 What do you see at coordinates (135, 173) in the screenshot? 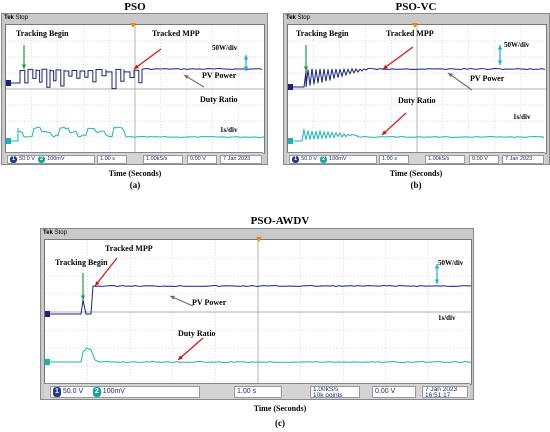
I see `panel-a-xlabel: Time (Seconds)` at bounding box center [135, 173].